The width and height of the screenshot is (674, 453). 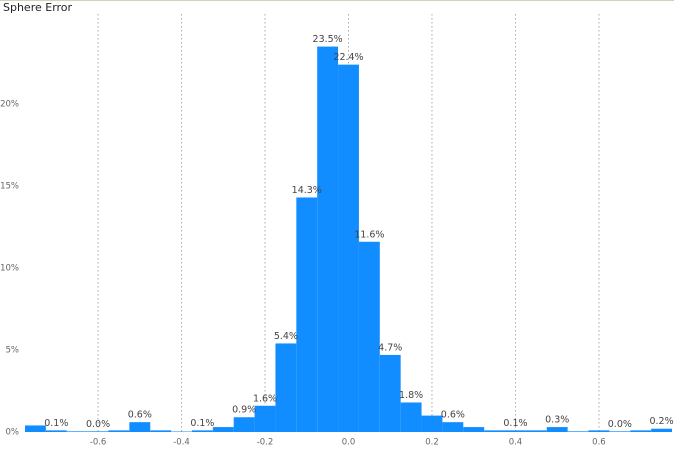 What do you see at coordinates (432, 443) in the screenshot?
I see `x-tick-label: 0.2` at bounding box center [432, 443].